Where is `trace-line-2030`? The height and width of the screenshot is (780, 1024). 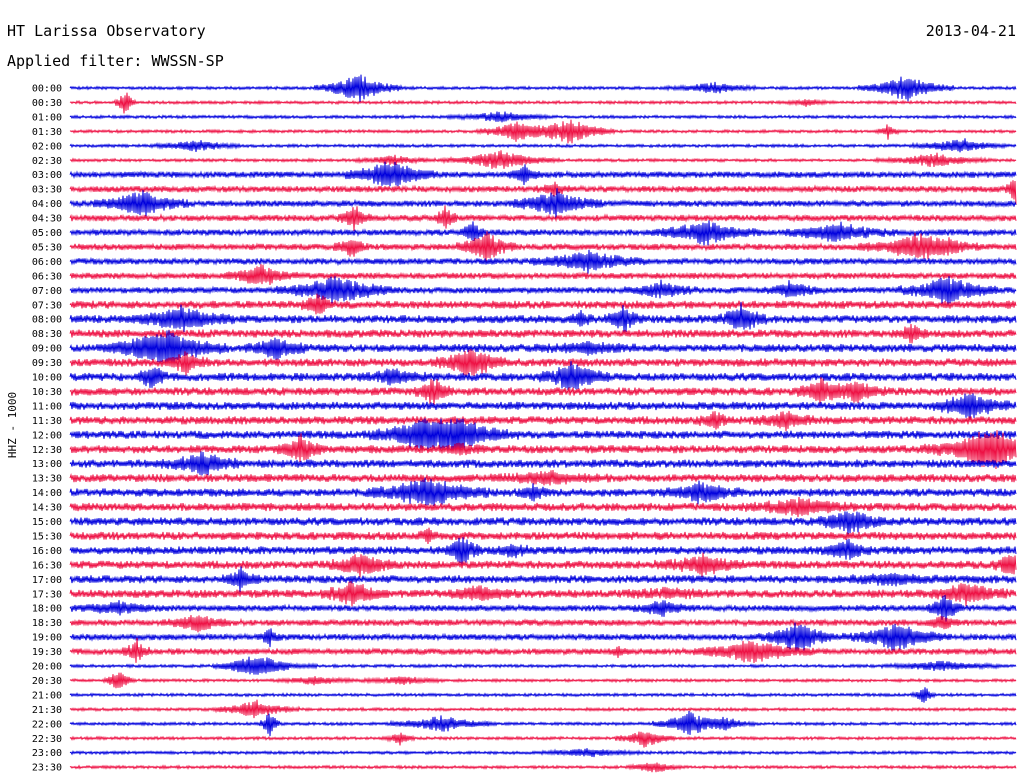
trace-line-2030 is located at coordinates (543, 680).